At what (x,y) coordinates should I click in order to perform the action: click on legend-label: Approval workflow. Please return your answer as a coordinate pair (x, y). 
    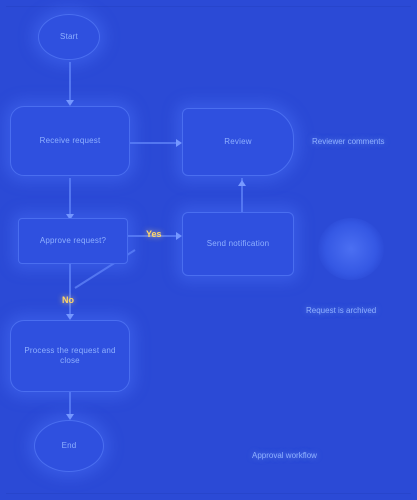
    Looking at the image, I should click on (284, 455).